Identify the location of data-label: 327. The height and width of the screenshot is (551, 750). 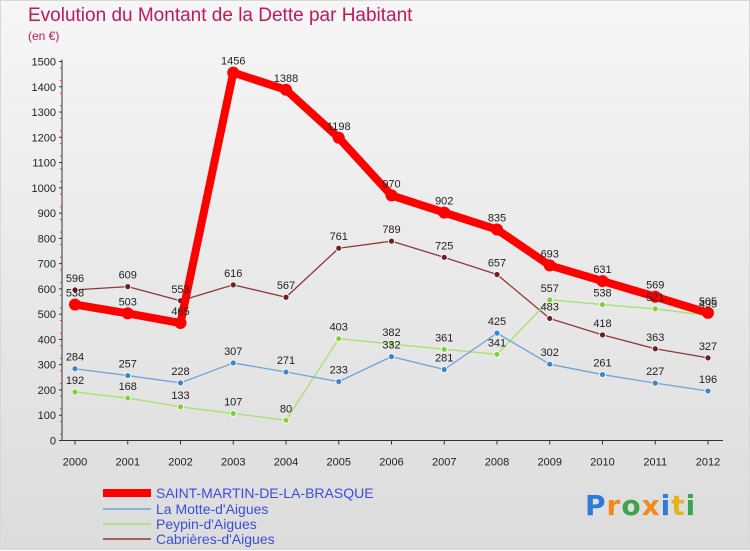
(708, 347).